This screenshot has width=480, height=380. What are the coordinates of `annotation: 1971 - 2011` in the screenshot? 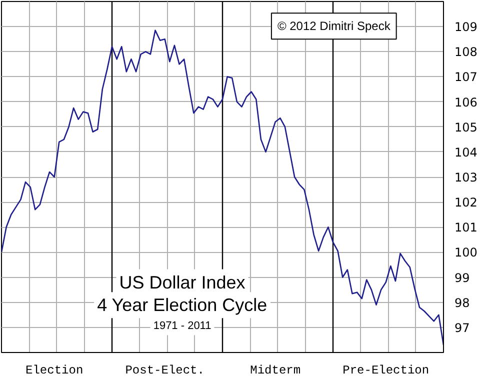 It's located at (182, 326).